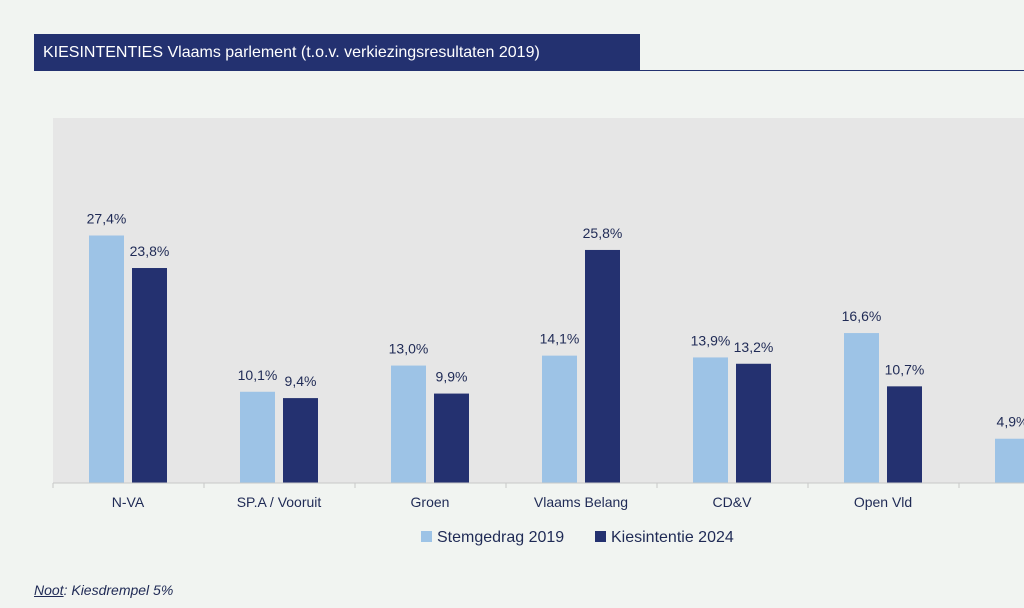  Describe the element at coordinates (107, 219) in the screenshot. I see `data-label: 27,4%` at that location.